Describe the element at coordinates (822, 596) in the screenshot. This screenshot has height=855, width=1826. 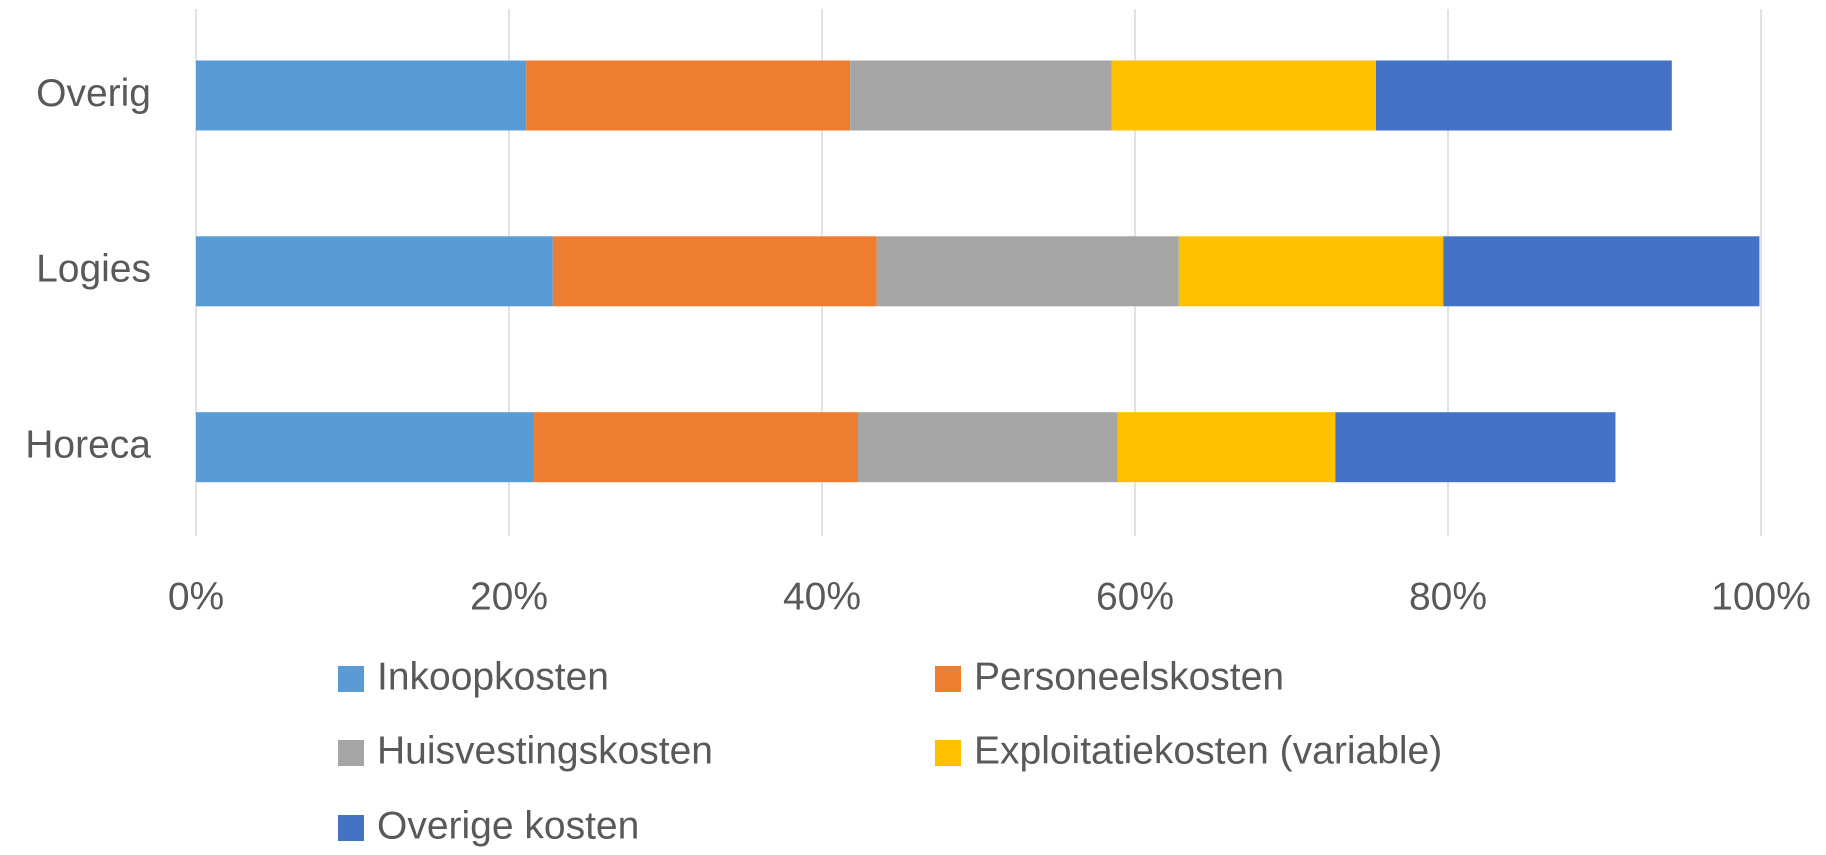
I see `x-tick-label: 40%` at that location.